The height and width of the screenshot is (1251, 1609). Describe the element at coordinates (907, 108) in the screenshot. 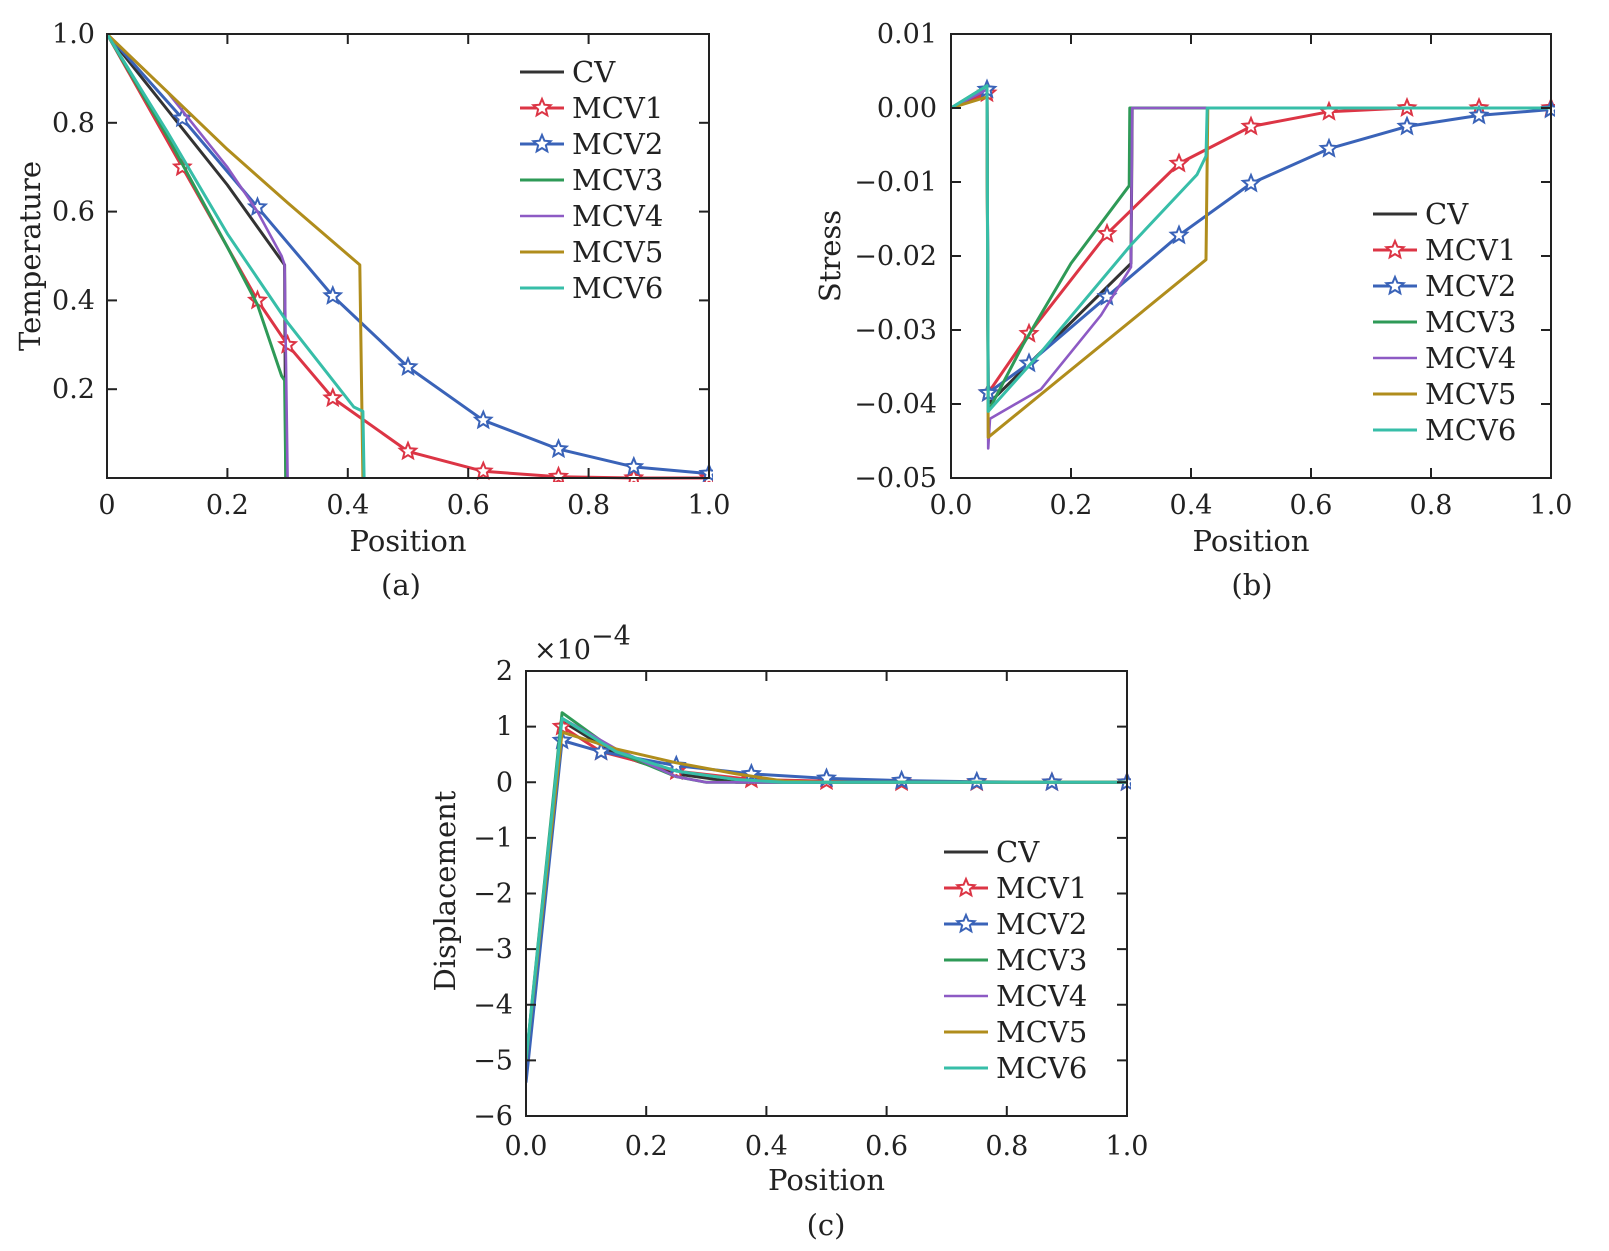

I see `y-tick-label: 0.00` at that location.